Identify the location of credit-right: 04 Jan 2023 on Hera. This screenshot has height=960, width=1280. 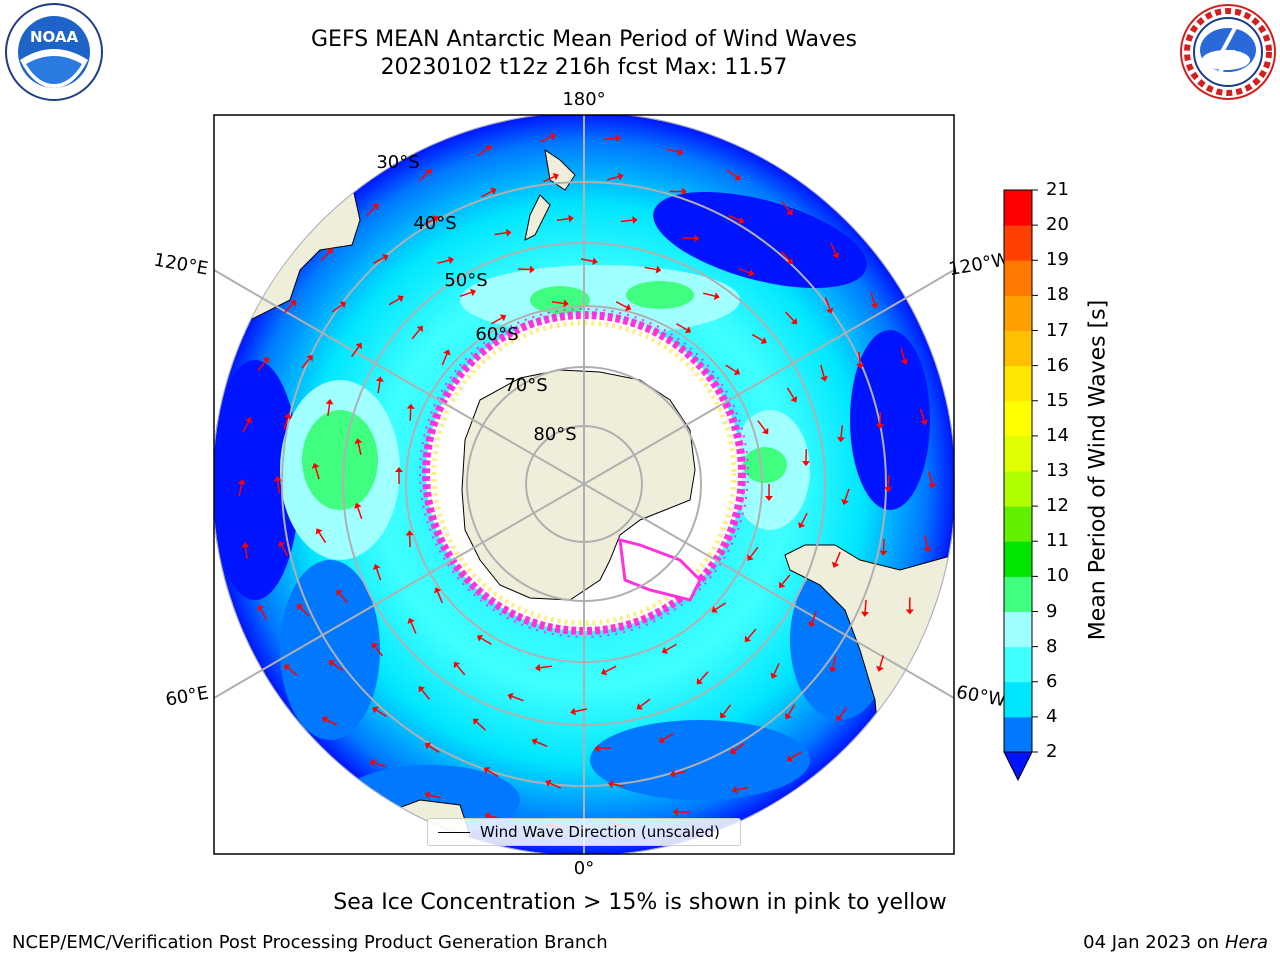
(1175, 942).